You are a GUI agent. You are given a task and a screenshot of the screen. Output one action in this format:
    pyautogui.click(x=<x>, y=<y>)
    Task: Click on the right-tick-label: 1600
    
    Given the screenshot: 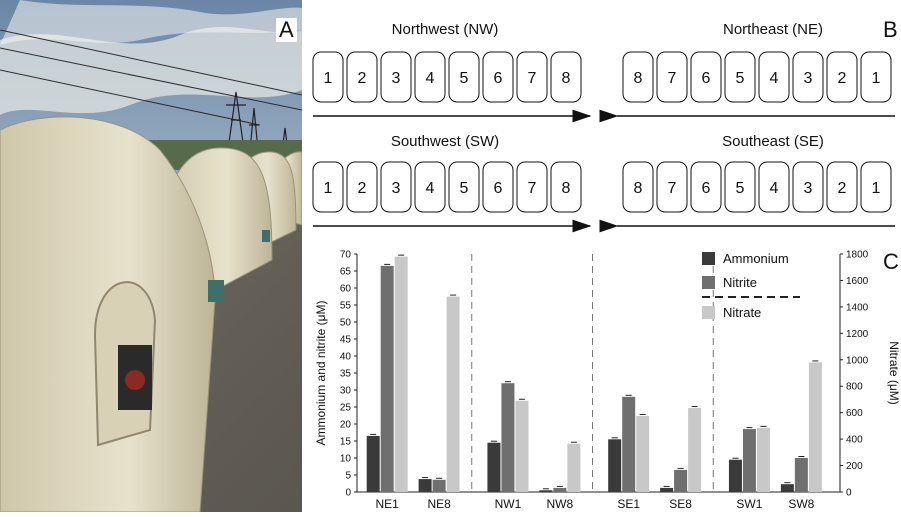 What is the action you would take?
    pyautogui.click(x=857, y=281)
    